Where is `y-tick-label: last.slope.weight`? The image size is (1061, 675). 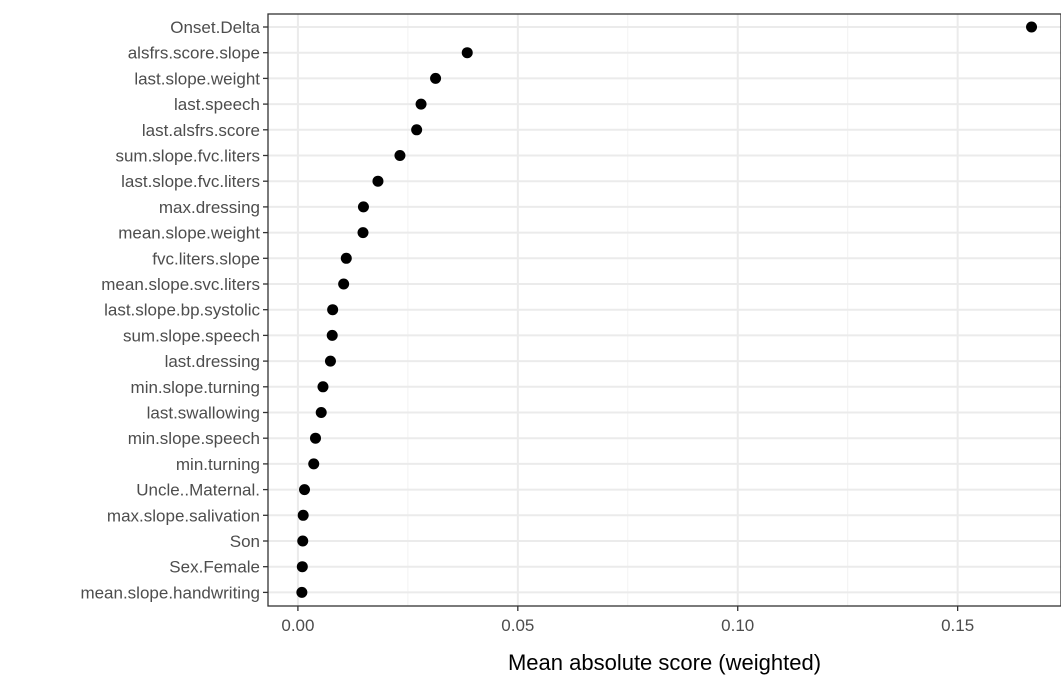 y-tick-label: last.slope.weight is located at coordinates (197, 78).